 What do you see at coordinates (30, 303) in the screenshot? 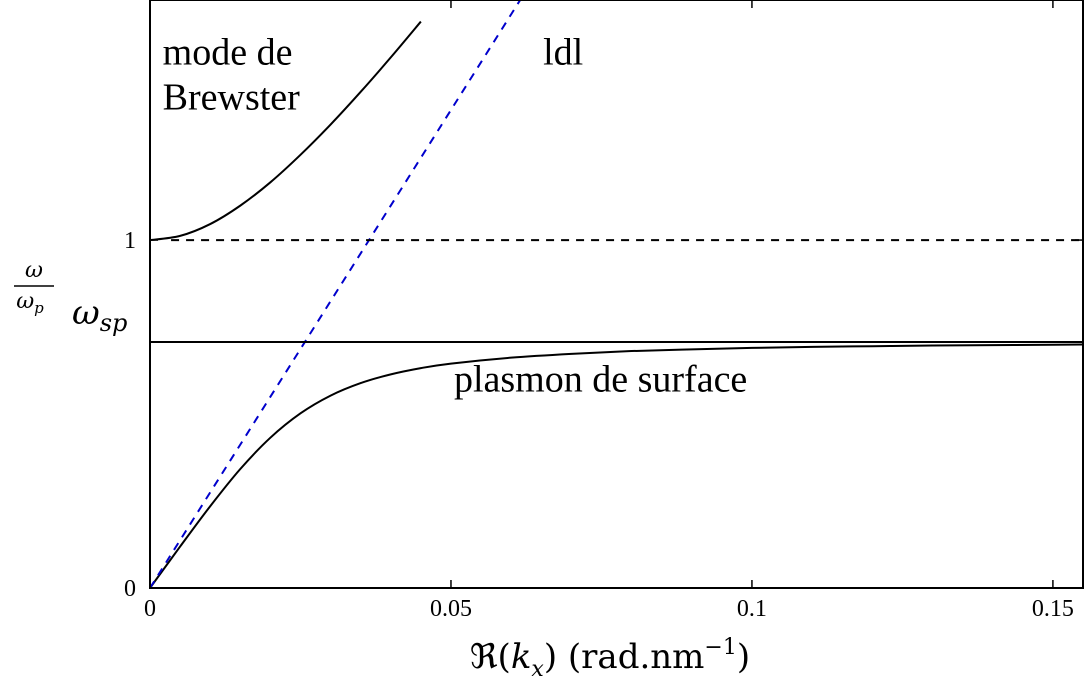
I see `y-axis-label-denominator: ωp` at bounding box center [30, 303].